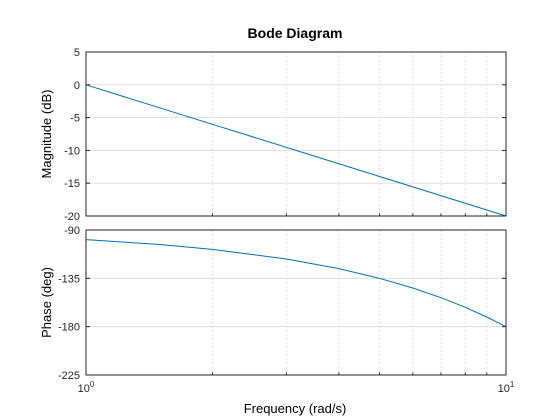  I want to click on y-tick-label: -20, so click(72, 217).